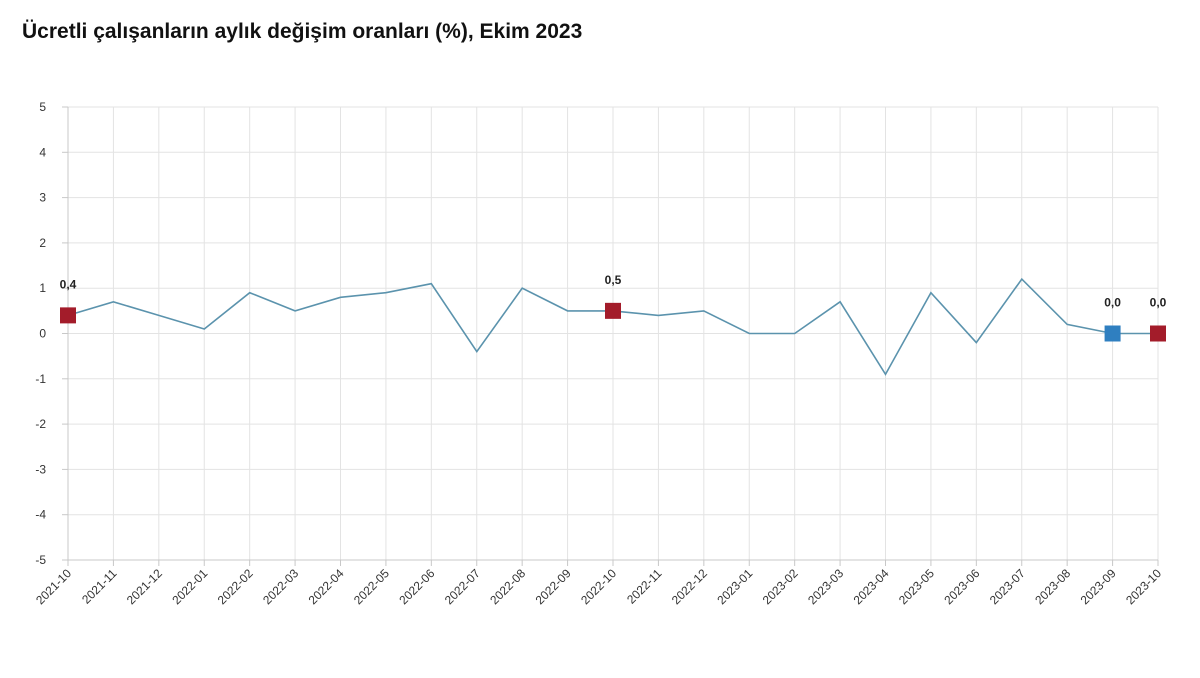 The width and height of the screenshot is (1200, 678). What do you see at coordinates (1052, 586) in the screenshot?
I see `x-tick-label: 2023-08` at bounding box center [1052, 586].